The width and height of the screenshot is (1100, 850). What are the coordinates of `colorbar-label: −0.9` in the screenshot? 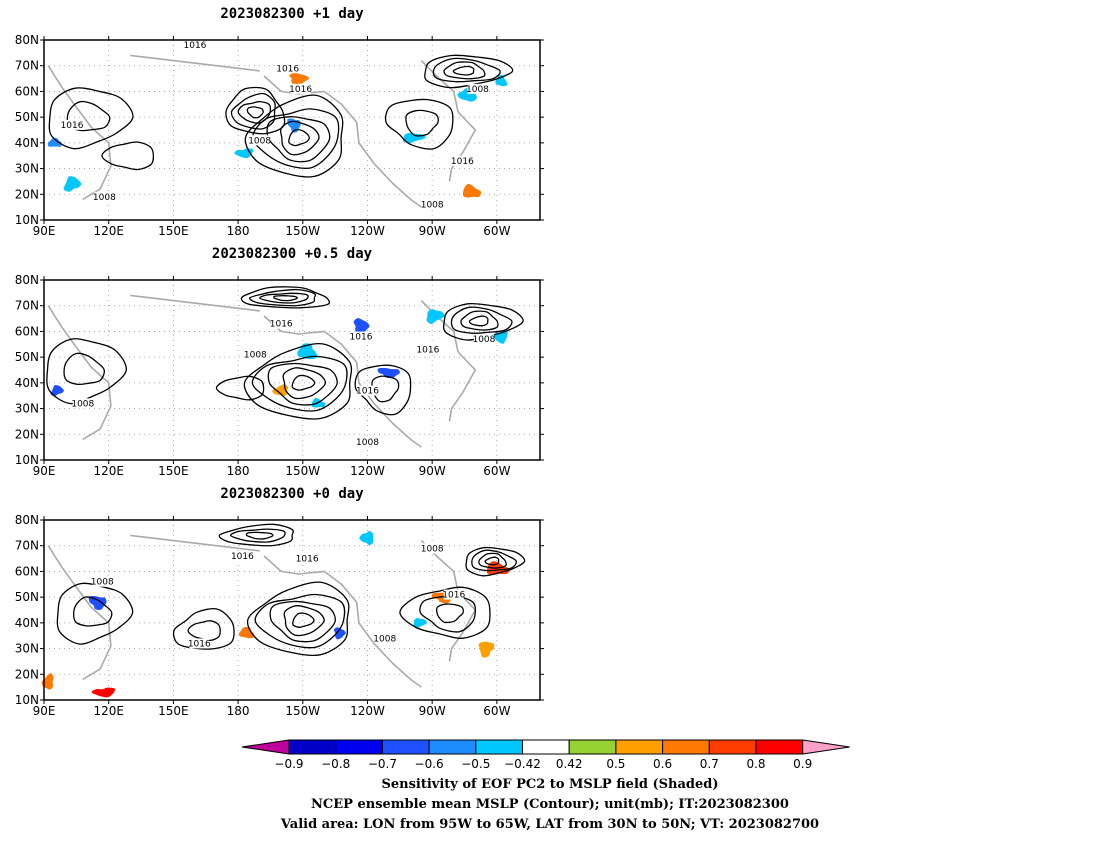 It's located at (288, 764).